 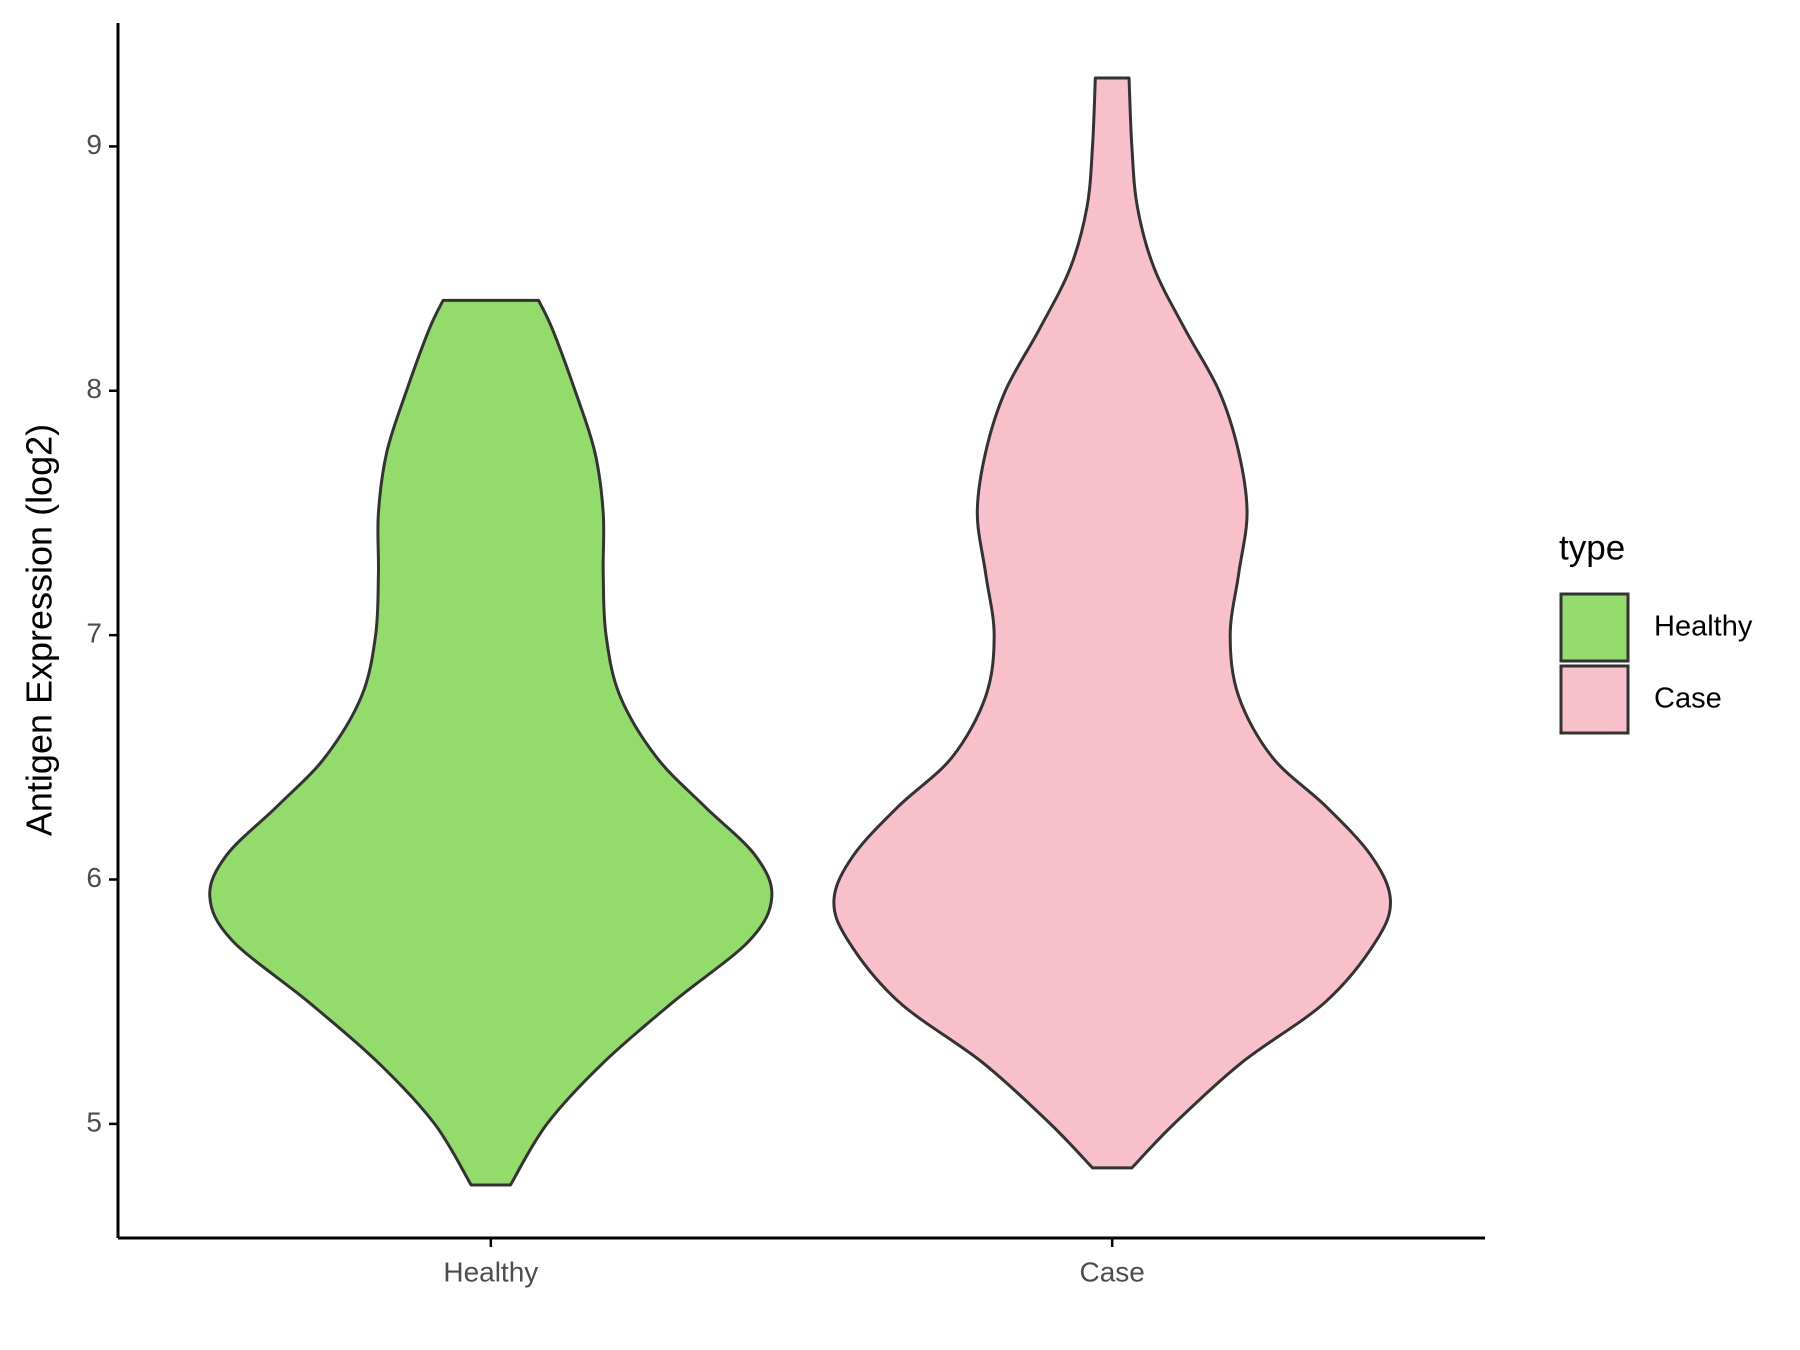 I want to click on legend-label: Healthy, so click(x=1703, y=627).